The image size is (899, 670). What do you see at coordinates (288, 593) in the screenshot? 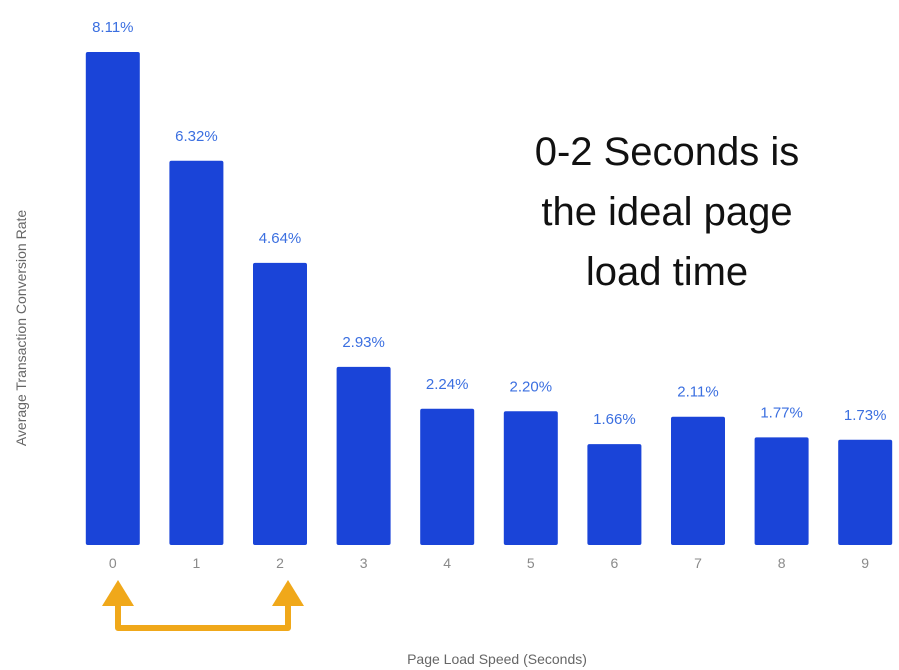
I see `arrow-head-right` at bounding box center [288, 593].